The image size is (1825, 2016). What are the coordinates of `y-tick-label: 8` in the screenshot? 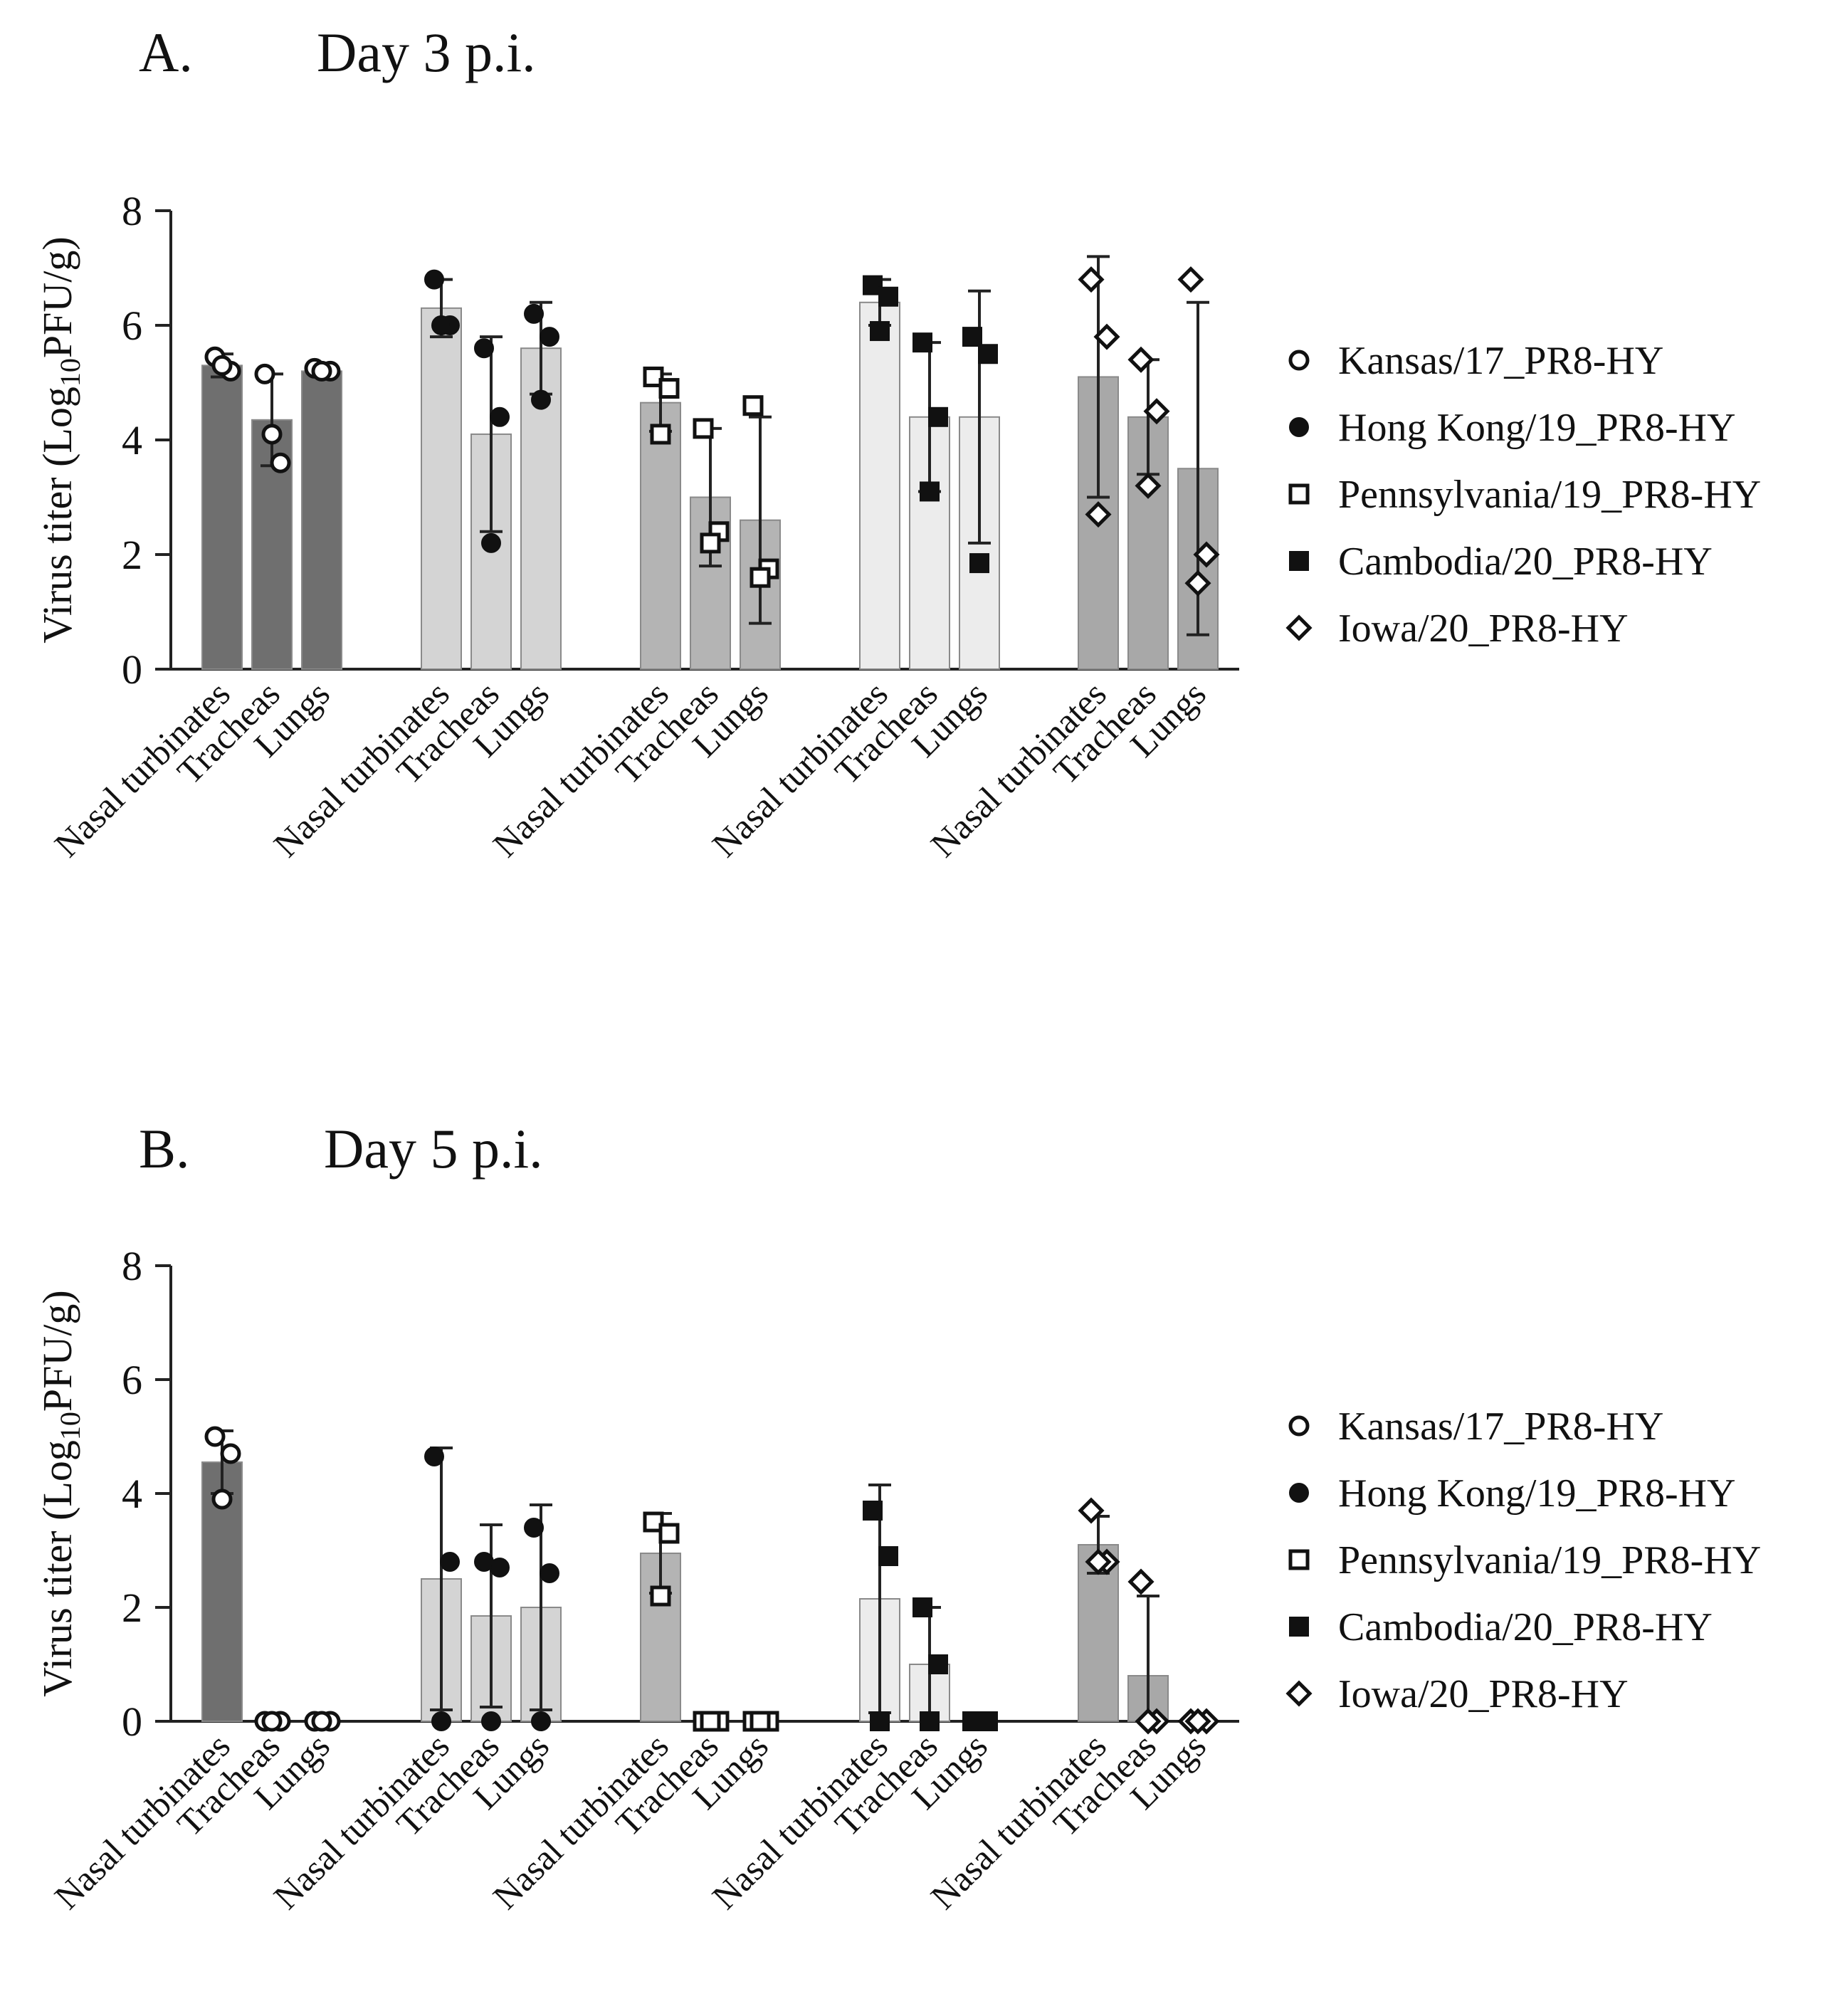 It's located at (132, 211).